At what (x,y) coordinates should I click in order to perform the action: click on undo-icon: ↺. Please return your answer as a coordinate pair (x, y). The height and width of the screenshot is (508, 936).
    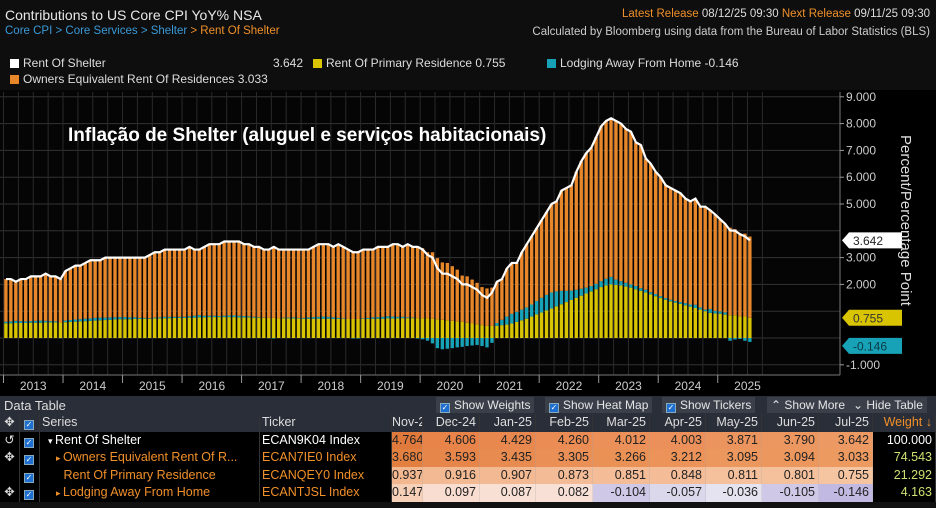
    Looking at the image, I should click on (10, 440).